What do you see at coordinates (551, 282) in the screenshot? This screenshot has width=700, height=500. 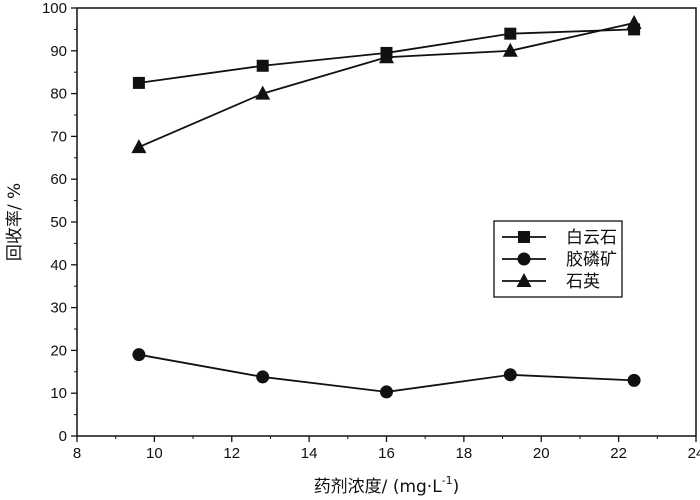 I see `legend-item: 石英` at bounding box center [551, 282].